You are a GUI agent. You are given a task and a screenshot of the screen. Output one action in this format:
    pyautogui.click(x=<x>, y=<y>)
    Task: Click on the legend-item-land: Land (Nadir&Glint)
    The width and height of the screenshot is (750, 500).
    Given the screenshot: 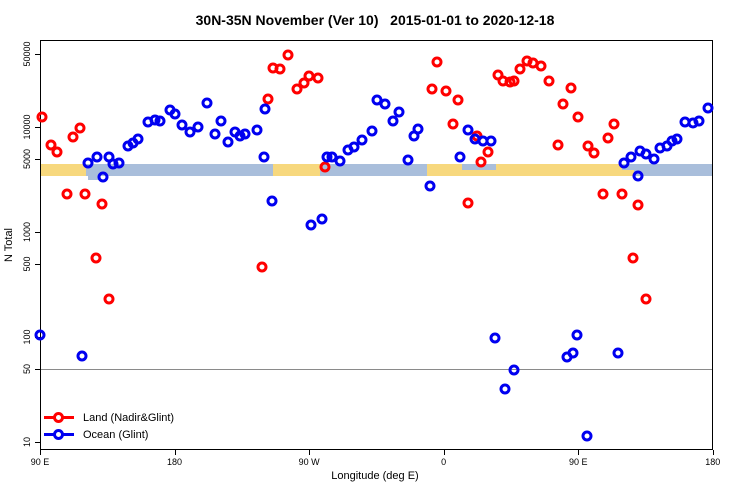 What is the action you would take?
    pyautogui.click(x=109, y=417)
    